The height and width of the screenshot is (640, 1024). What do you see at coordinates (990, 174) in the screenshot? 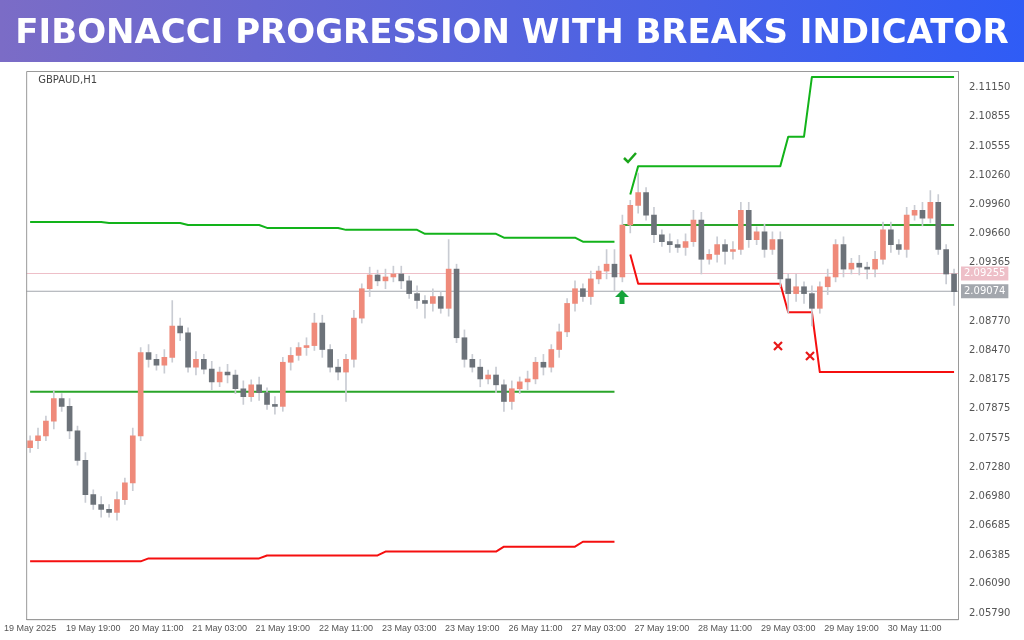
I see `y-tick-label: 2.10260` at bounding box center [990, 174].